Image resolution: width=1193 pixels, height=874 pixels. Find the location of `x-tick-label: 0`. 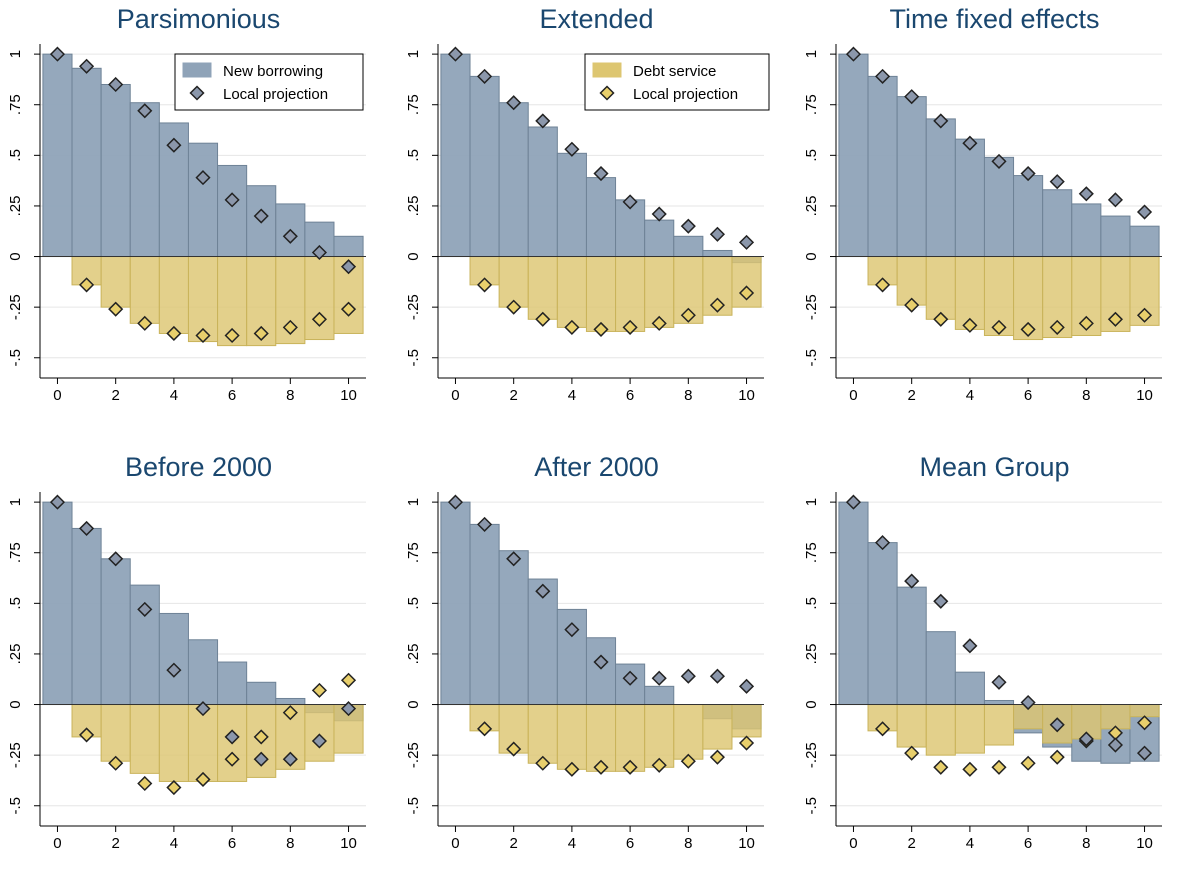

x-tick-label: 0 is located at coordinates (57, 395).